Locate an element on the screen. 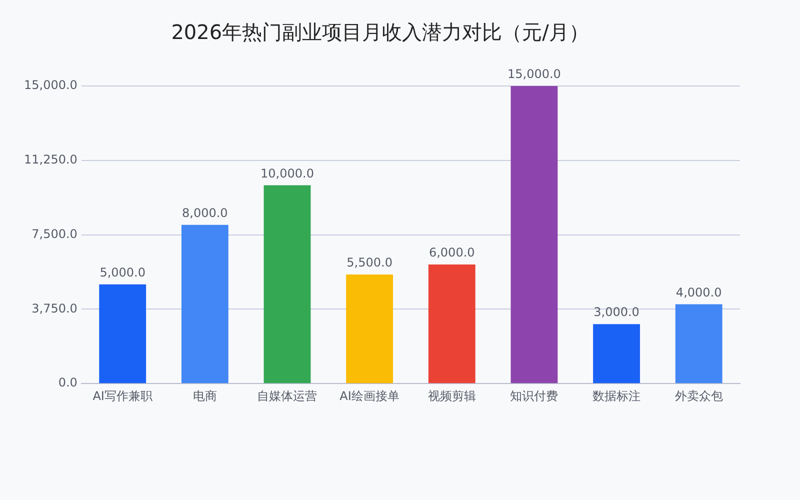 This screenshot has width=800, height=500. data-label: 5,000.0 is located at coordinates (123, 273).